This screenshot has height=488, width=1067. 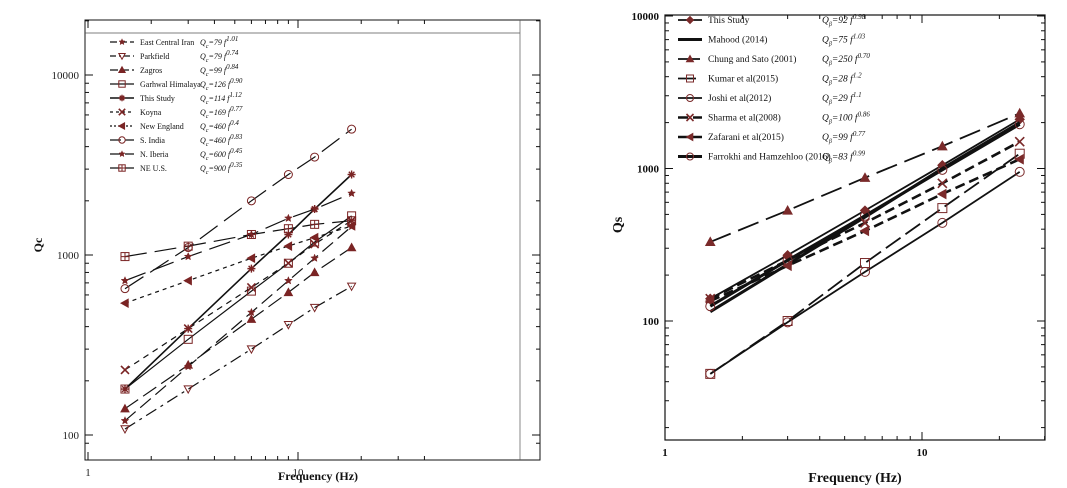 I want to click on legend-formula-left-3: Qc=126 f0.90, so click(x=221, y=84).